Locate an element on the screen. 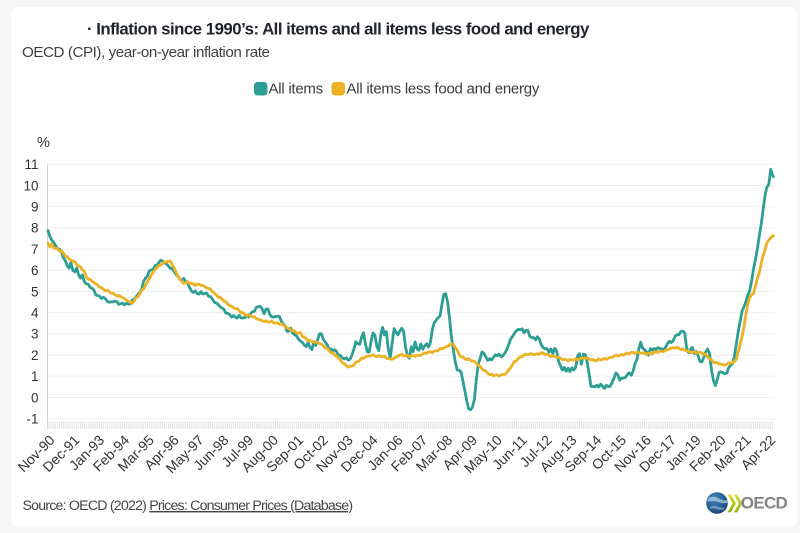 The image size is (800, 533). svg-text: 9 is located at coordinates (35, 207).